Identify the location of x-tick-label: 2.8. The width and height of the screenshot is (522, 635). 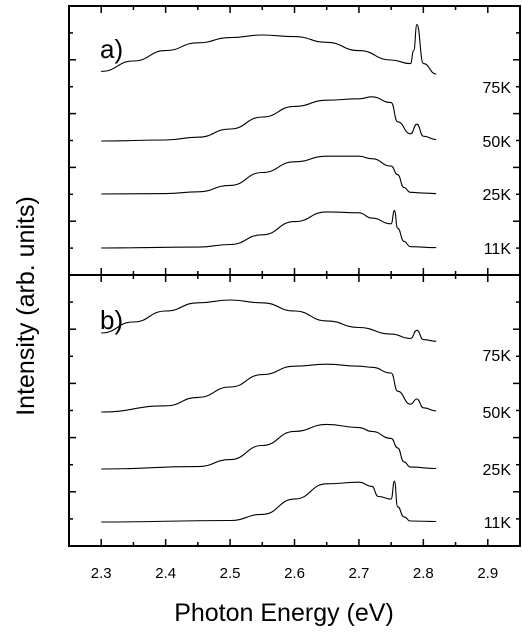
(423, 573).